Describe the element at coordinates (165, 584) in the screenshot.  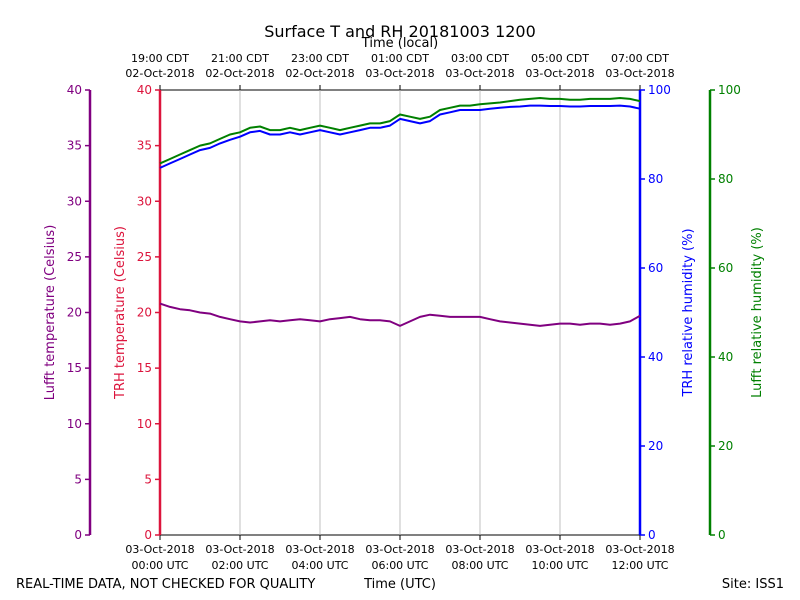
I see `footer-left-text: REAL-TIME DATA, NOT CHECKED FOR QUALITY` at that location.